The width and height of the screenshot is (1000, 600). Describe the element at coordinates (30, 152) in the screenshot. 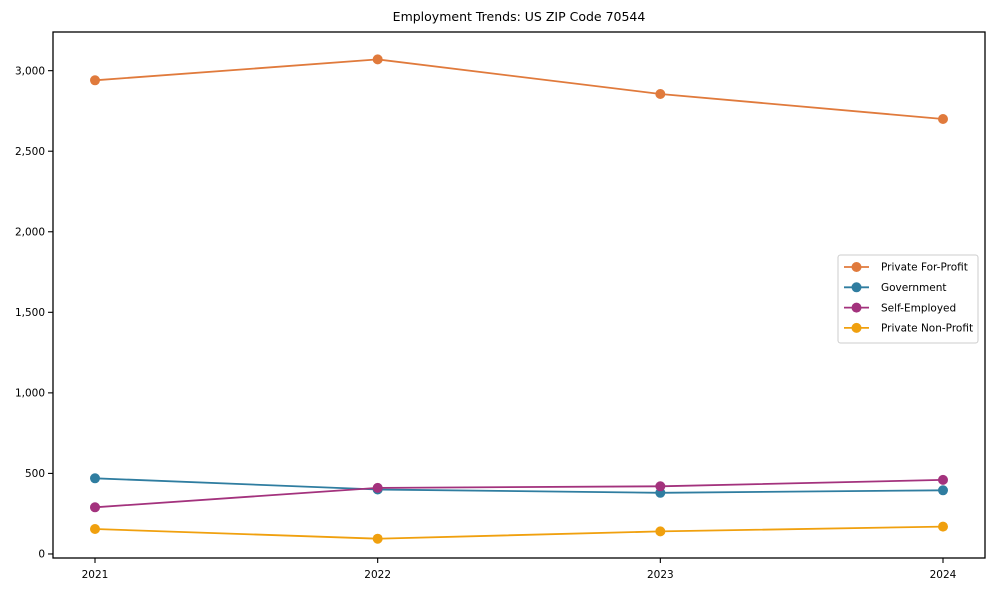

I see `y-tick-label: 2,500` at that location.